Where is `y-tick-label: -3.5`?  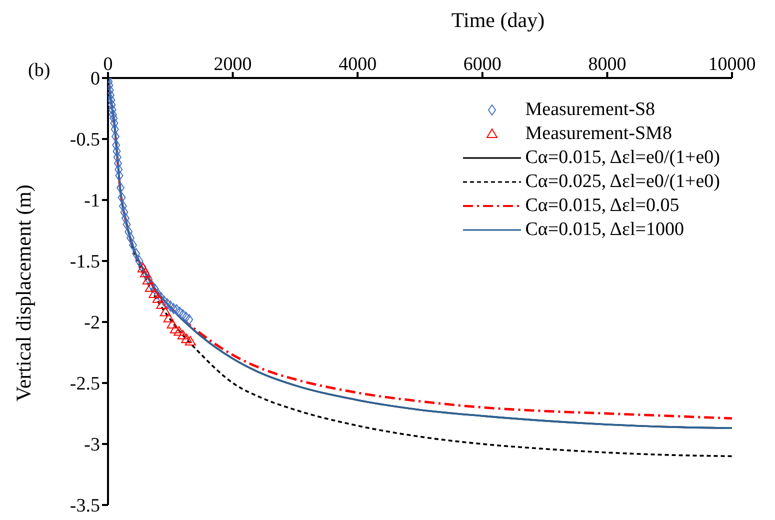
y-tick-label: -3.5 is located at coordinates (85, 506).